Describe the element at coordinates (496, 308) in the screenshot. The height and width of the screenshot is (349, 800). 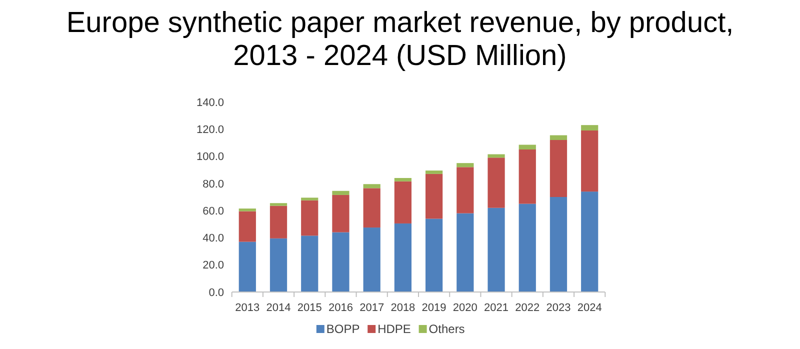
I see `x-tick-label: 2021` at that location.